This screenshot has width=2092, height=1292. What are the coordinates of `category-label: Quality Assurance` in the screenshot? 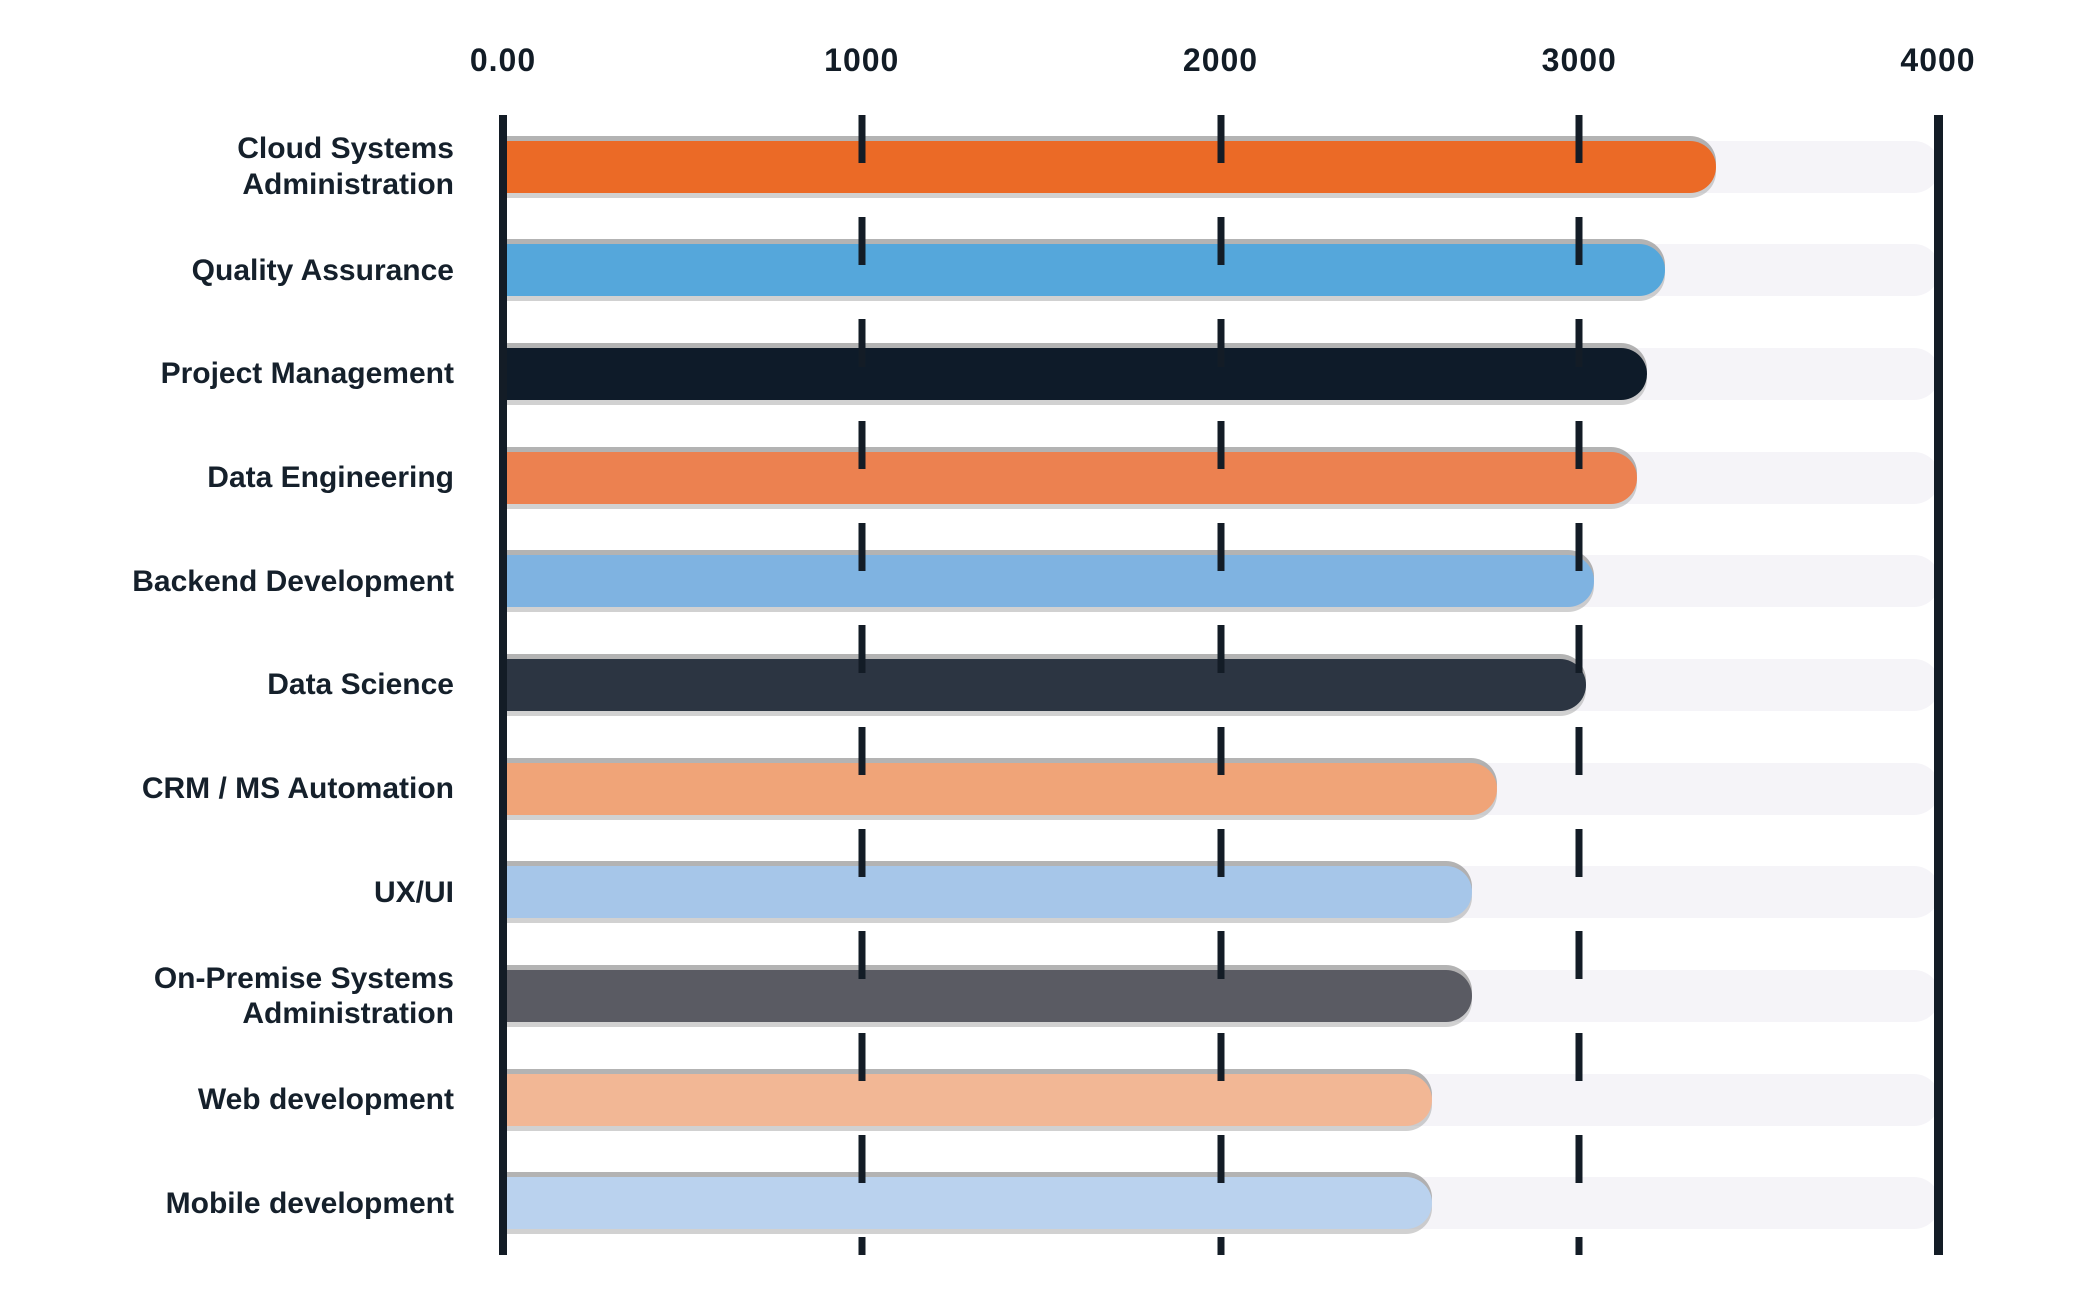 It's located at (234, 271).